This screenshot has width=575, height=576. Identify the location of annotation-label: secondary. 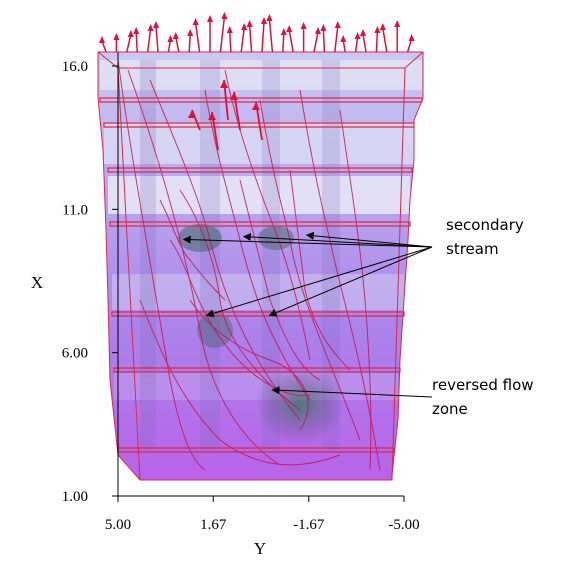
(485, 225).